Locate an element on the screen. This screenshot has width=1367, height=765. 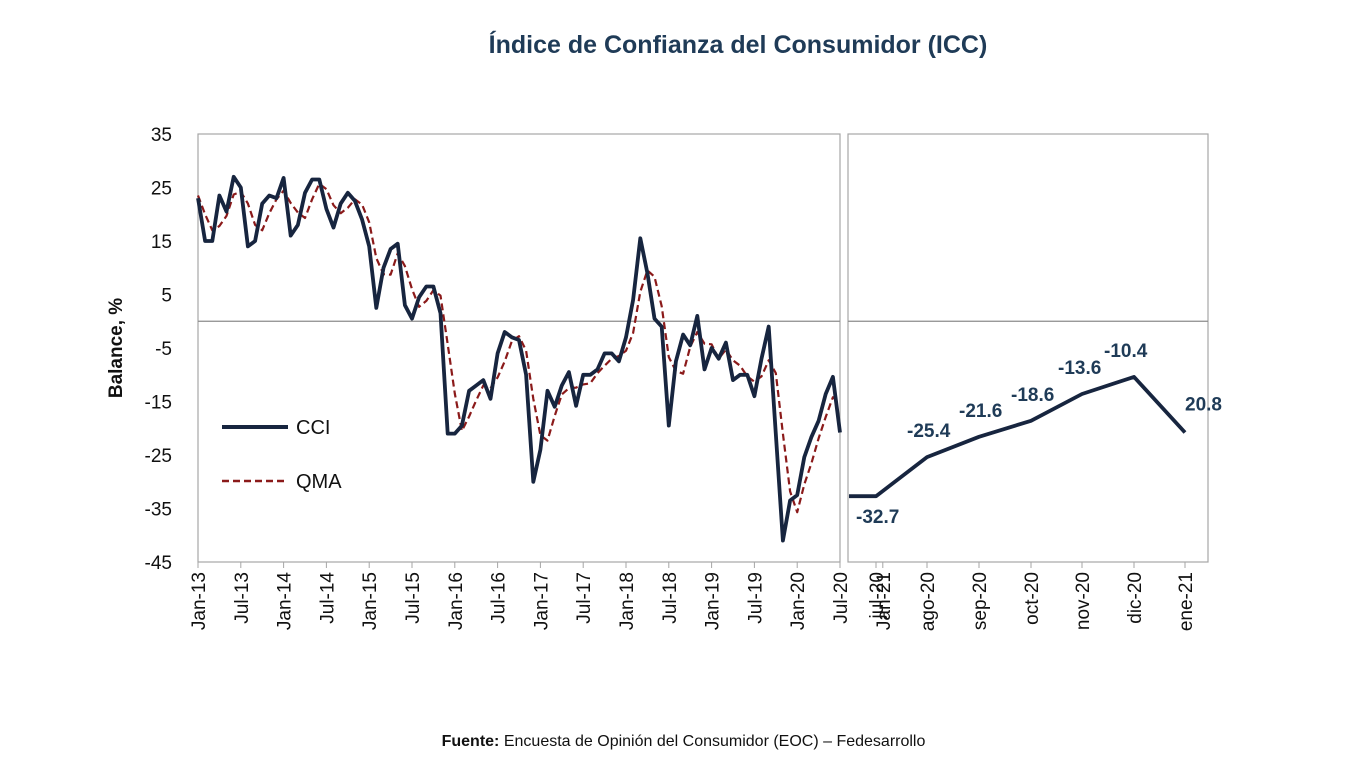
x-tick-label: Jan-19 is located at coordinates (713, 601).